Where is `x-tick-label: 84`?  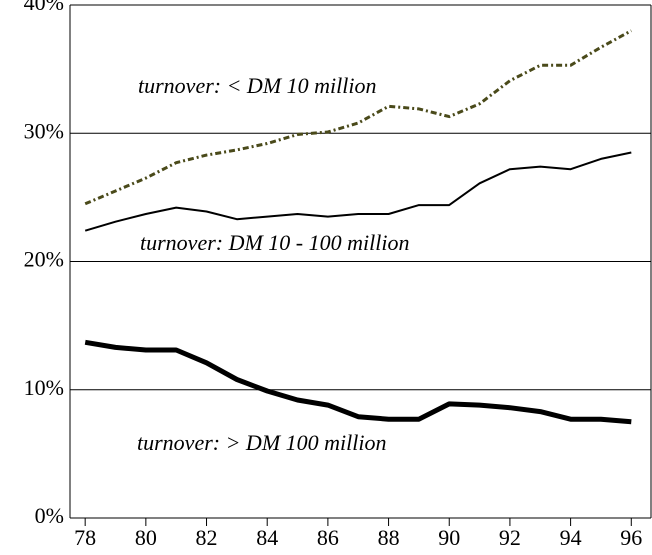
x-tick-label: 84 is located at coordinates (267, 537).